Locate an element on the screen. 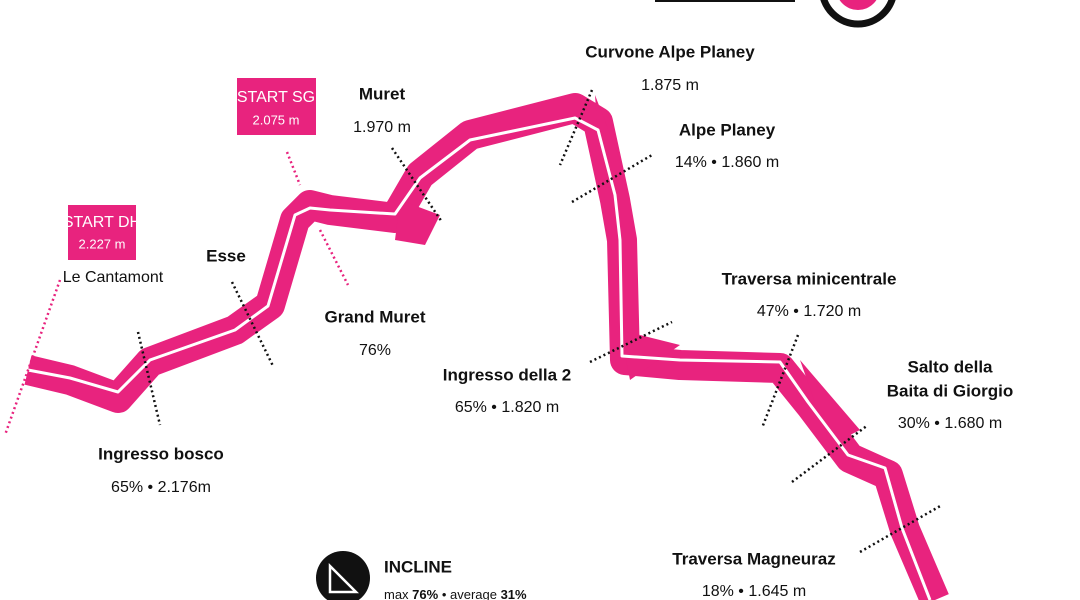  legend-part: 76% is located at coordinates (425, 593).